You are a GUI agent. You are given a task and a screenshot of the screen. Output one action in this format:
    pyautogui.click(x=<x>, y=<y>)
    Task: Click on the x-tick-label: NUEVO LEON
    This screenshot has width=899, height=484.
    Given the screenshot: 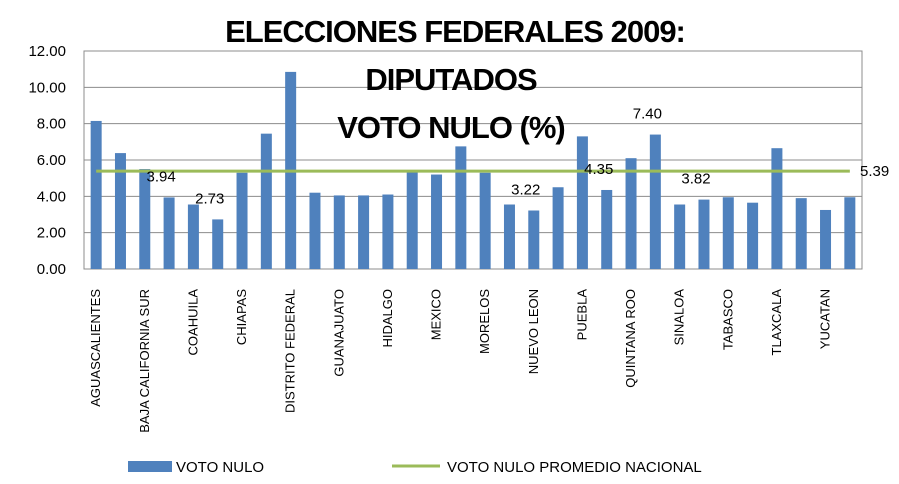 What is the action you would take?
    pyautogui.click(x=533, y=331)
    